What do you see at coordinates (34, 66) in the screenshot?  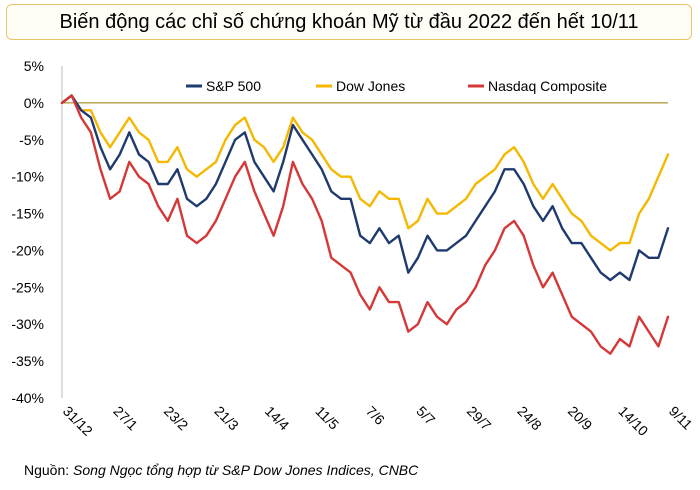 I see `y-tick-label: 5%` at bounding box center [34, 66].